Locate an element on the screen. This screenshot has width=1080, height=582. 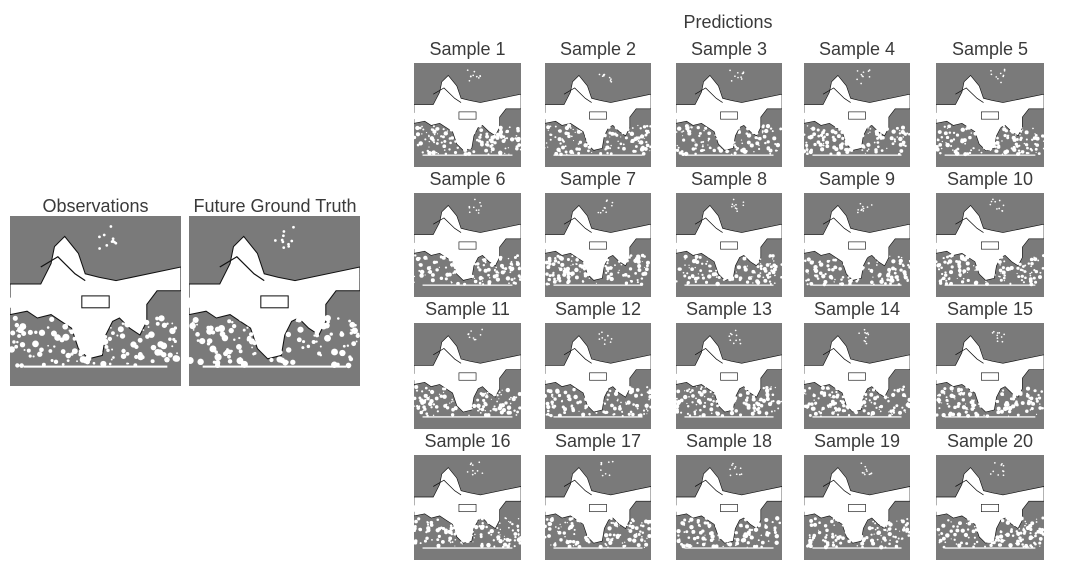
sample-label-1: Sample 1 is located at coordinates (467, 49).